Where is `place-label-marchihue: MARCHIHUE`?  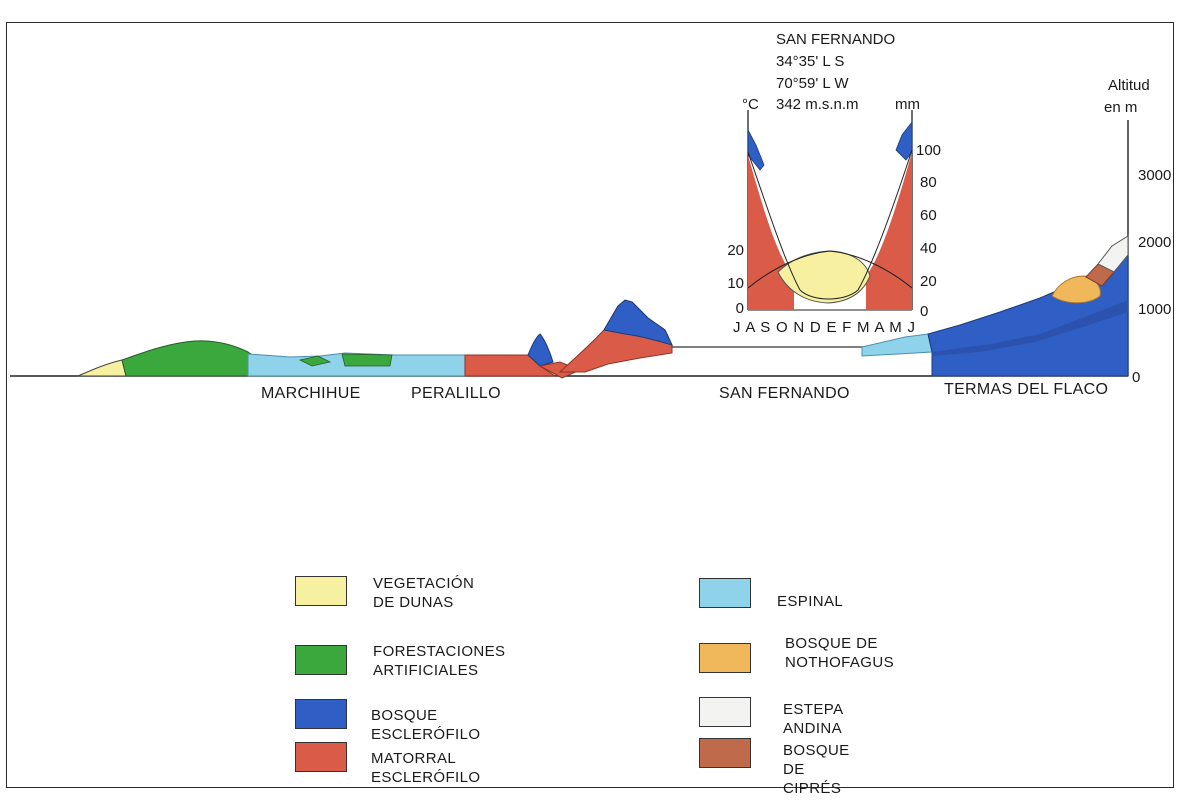 place-label-marchihue: MARCHIHUE is located at coordinates (311, 393).